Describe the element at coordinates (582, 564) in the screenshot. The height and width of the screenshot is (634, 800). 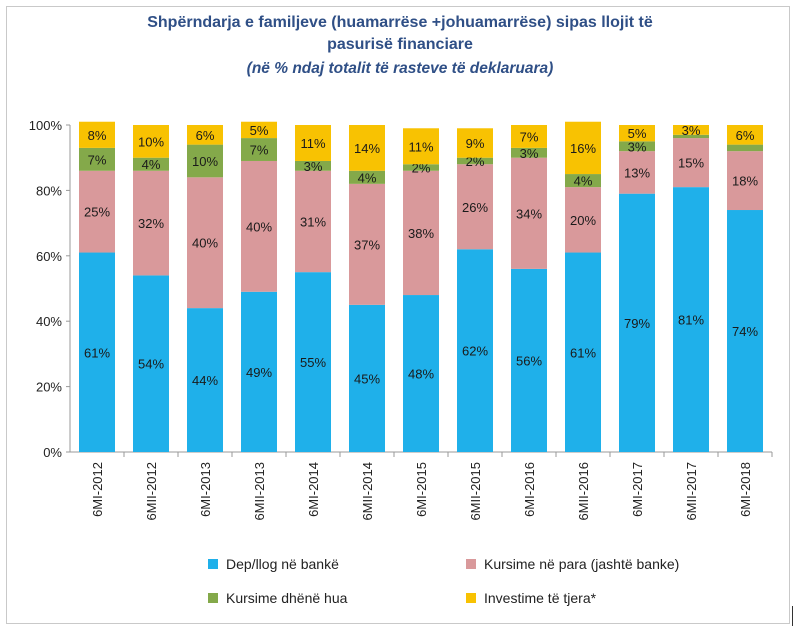
I see `legend-label: Kursime në para (jashtë banke)` at that location.